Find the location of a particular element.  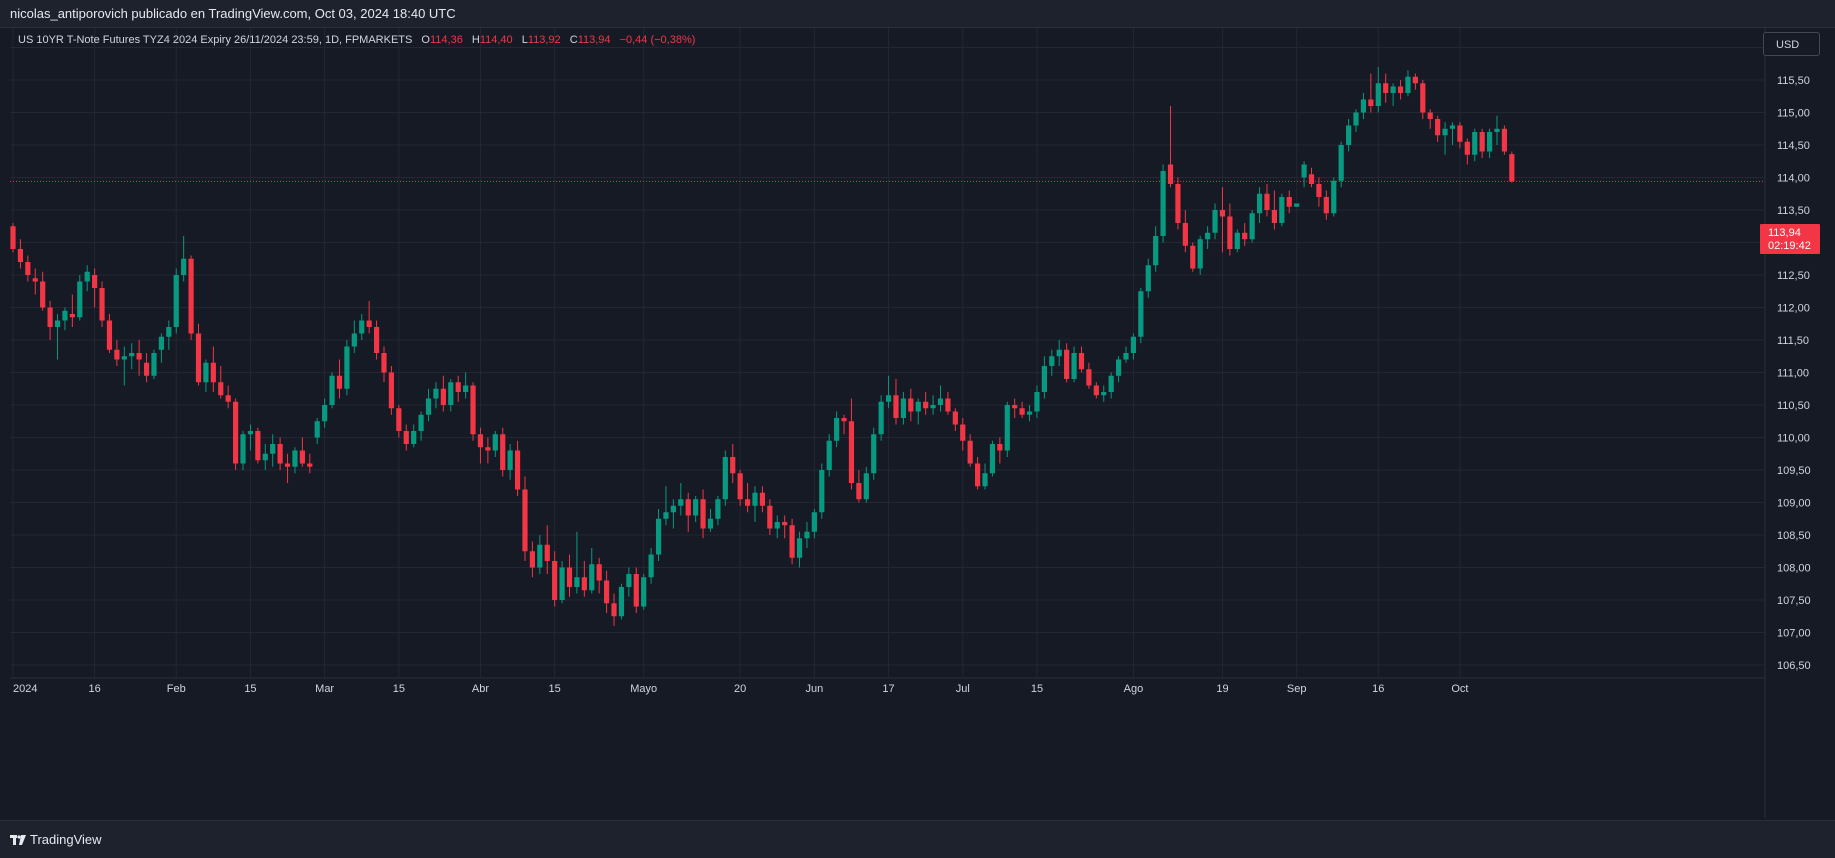

x-tick-label: 16 is located at coordinates (94, 689).